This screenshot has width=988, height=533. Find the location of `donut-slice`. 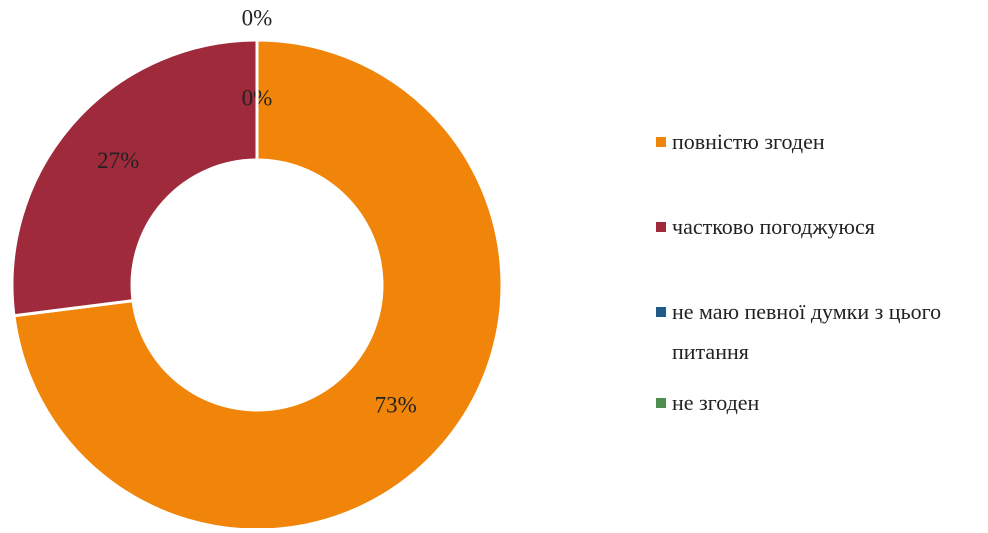

donut-slice is located at coordinates (134, 178).